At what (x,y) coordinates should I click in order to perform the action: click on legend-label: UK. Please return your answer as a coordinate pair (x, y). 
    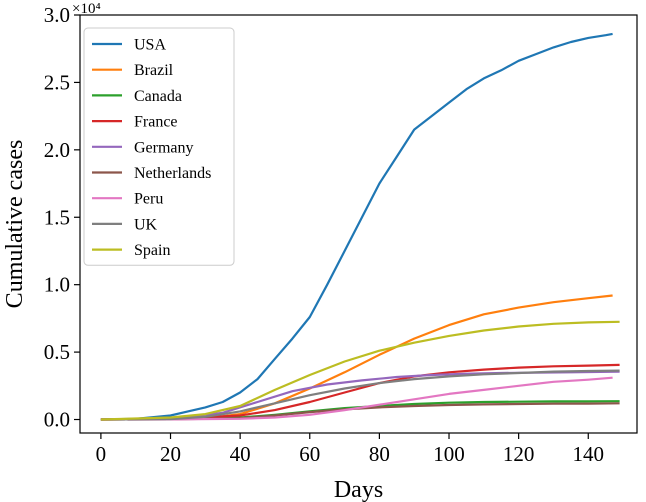
    Looking at the image, I should click on (146, 224).